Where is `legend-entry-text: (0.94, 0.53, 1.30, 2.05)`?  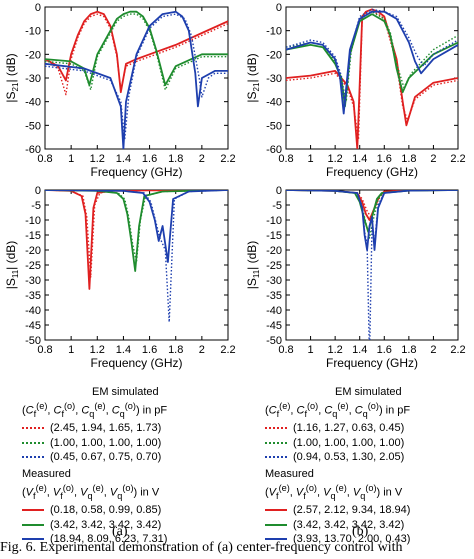
legend-entry-text: (0.94, 0.53, 1.30, 2.05) is located at coordinates (349, 457).